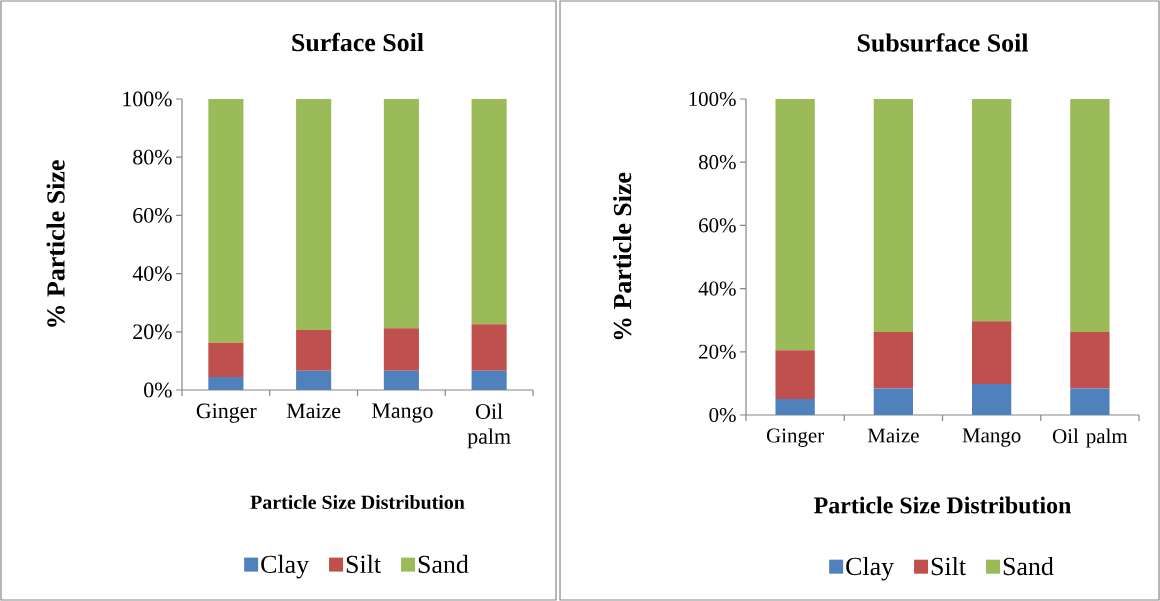 This screenshot has width=1160, height=601. I want to click on chart-title: Subsurface Soil, so click(943, 42).